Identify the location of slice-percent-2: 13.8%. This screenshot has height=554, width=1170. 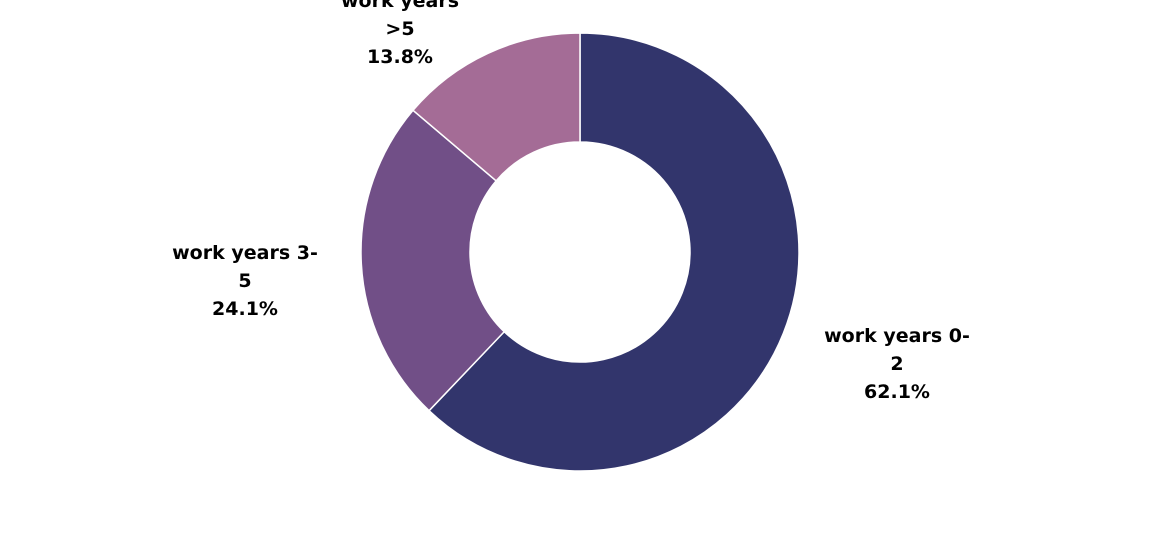
(400, 57).